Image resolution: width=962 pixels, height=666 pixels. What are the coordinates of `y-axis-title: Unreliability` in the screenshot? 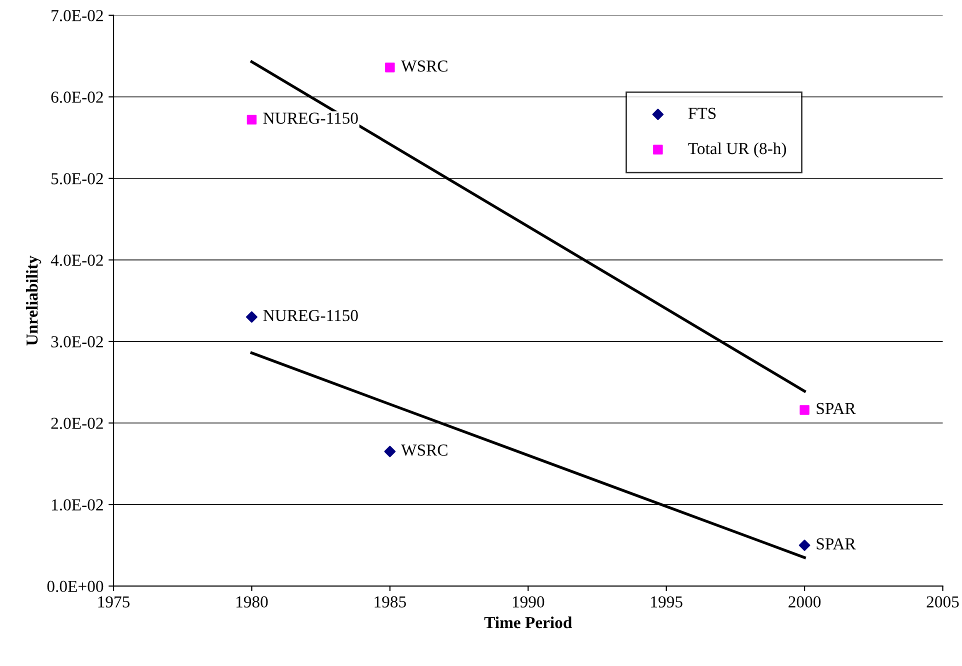 It's located at (34, 301).